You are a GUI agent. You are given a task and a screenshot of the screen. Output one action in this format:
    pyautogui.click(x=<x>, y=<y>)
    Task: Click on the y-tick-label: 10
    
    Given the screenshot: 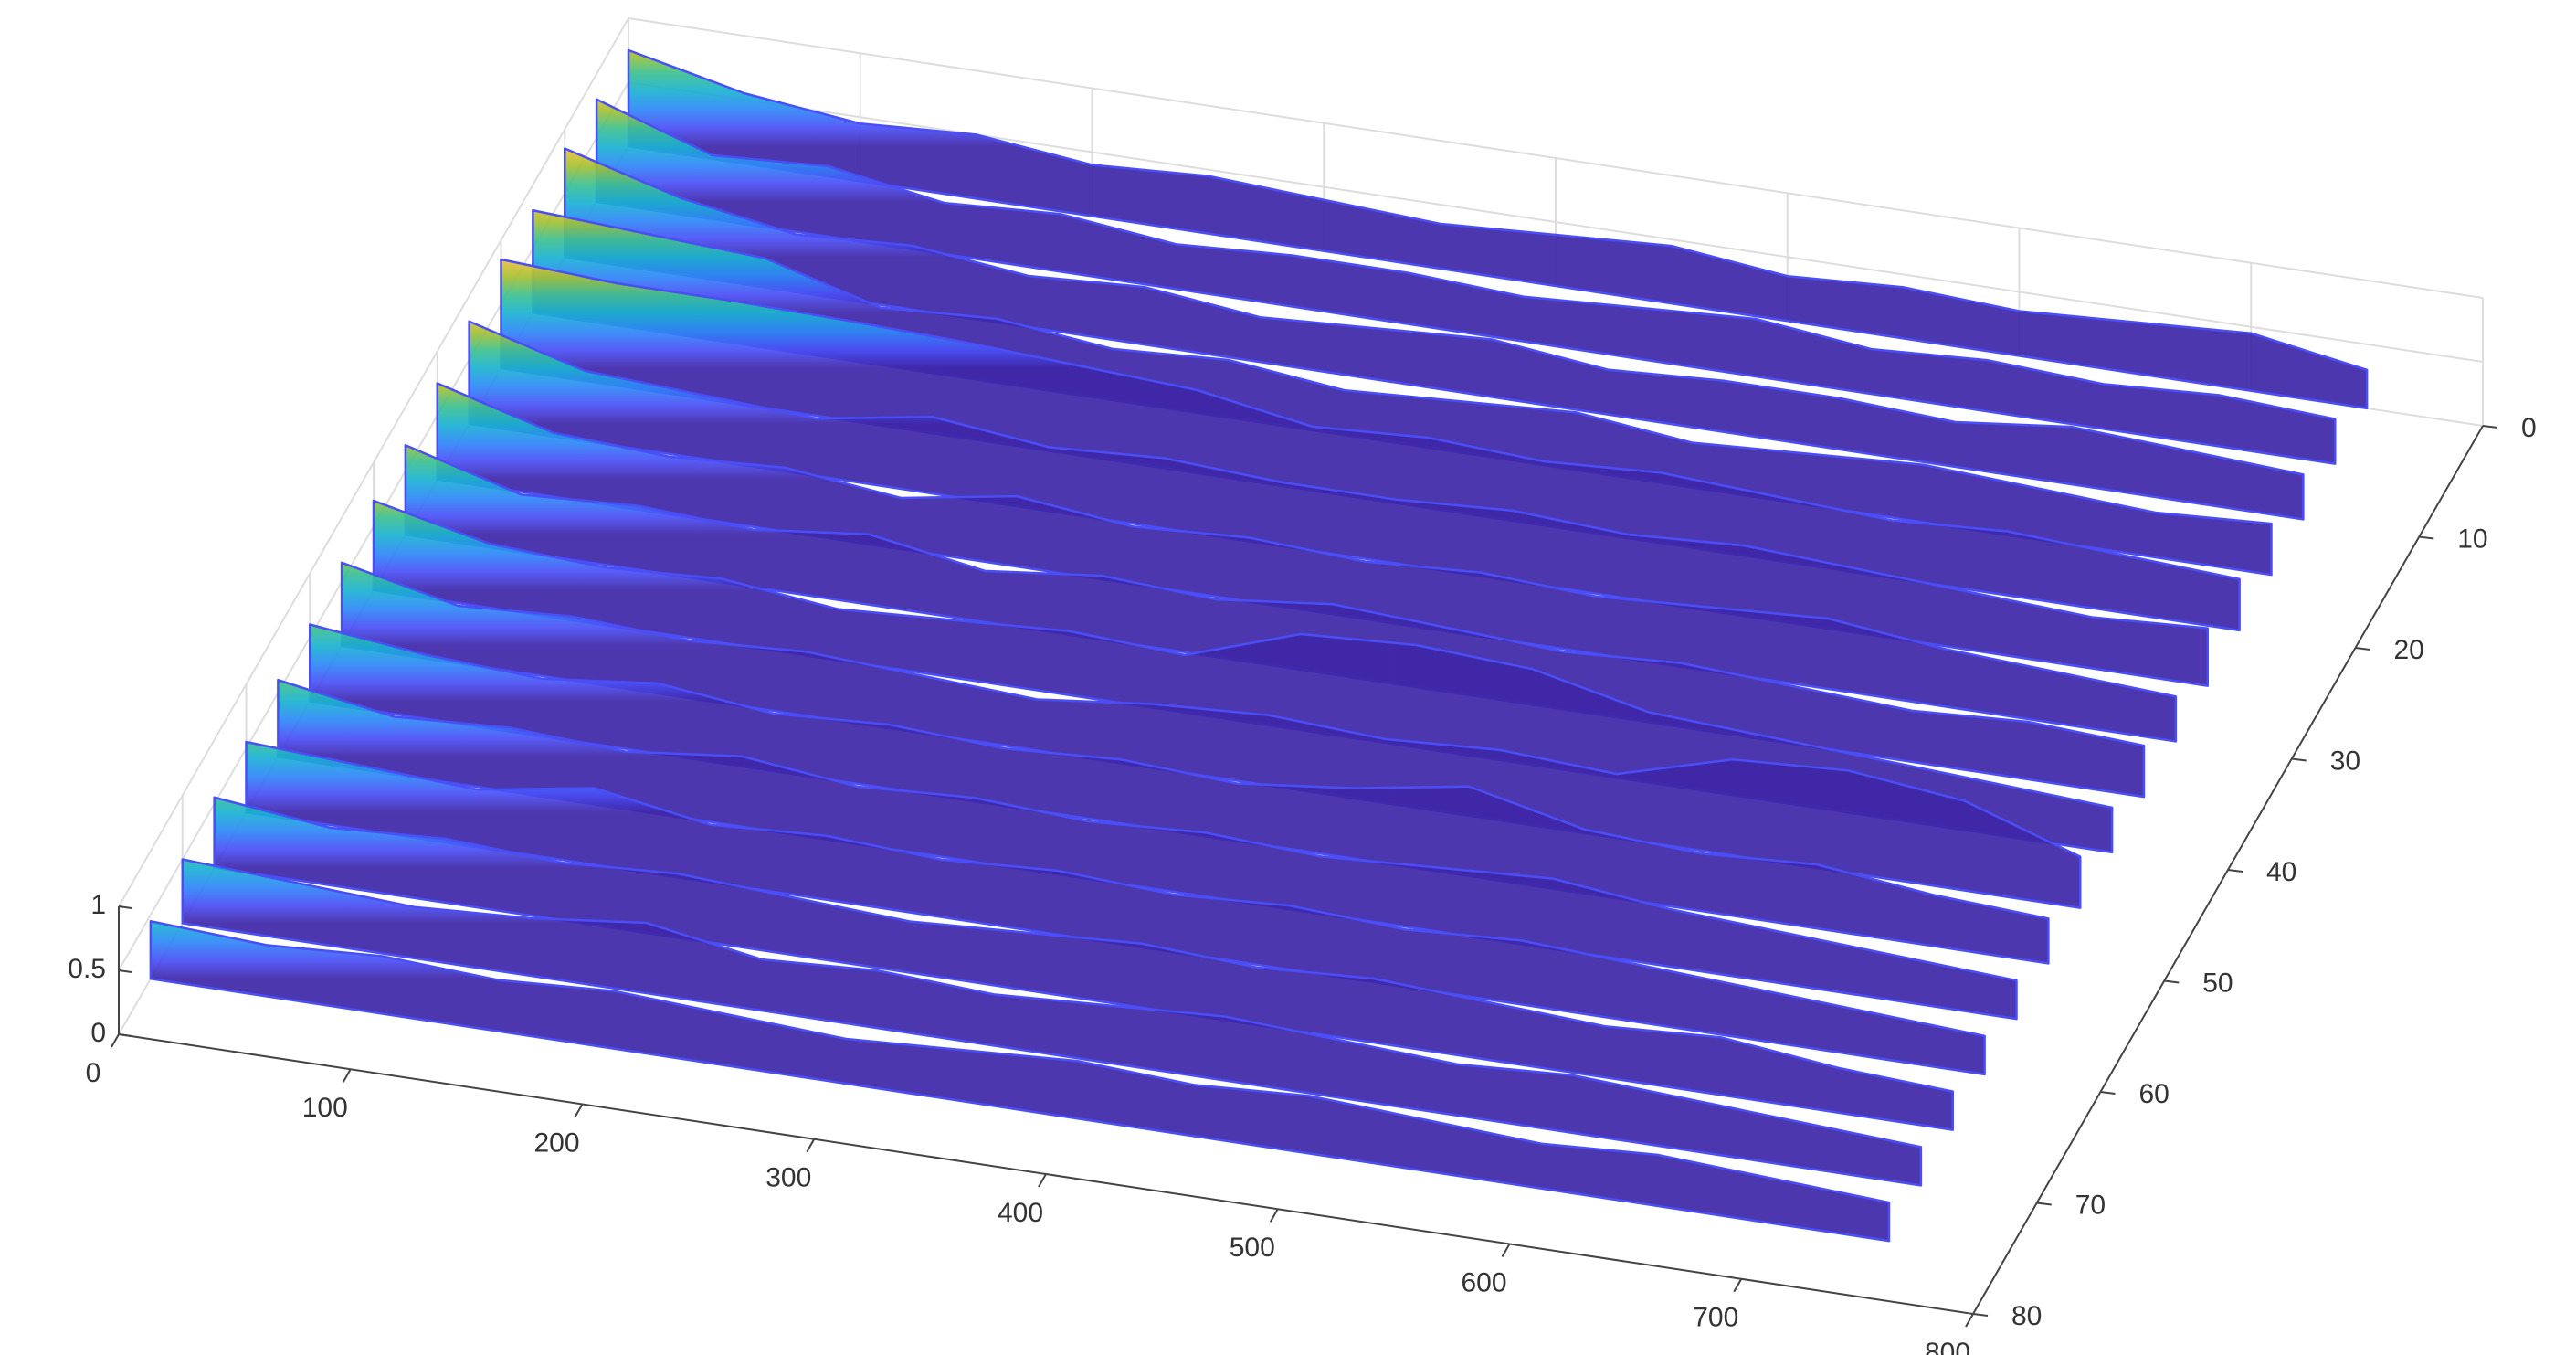 What is the action you would take?
    pyautogui.click(x=2472, y=539)
    